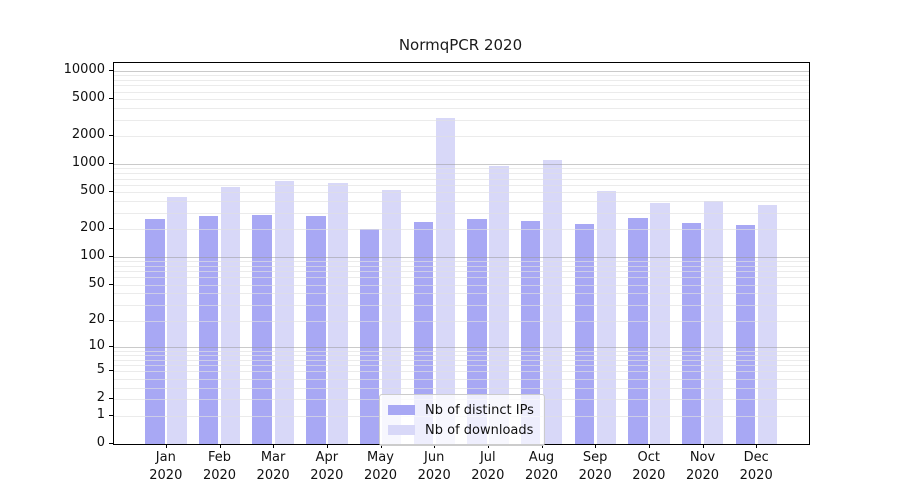  What do you see at coordinates (284, 312) in the screenshot?
I see `bar-downloads-mar` at bounding box center [284, 312].